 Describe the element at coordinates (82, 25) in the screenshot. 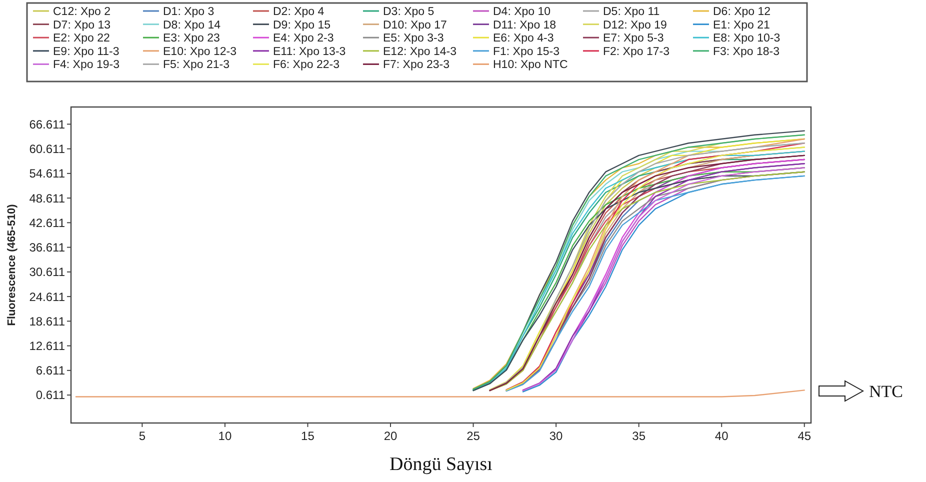

I see `legend-label: D7: Xpo 13` at that location.